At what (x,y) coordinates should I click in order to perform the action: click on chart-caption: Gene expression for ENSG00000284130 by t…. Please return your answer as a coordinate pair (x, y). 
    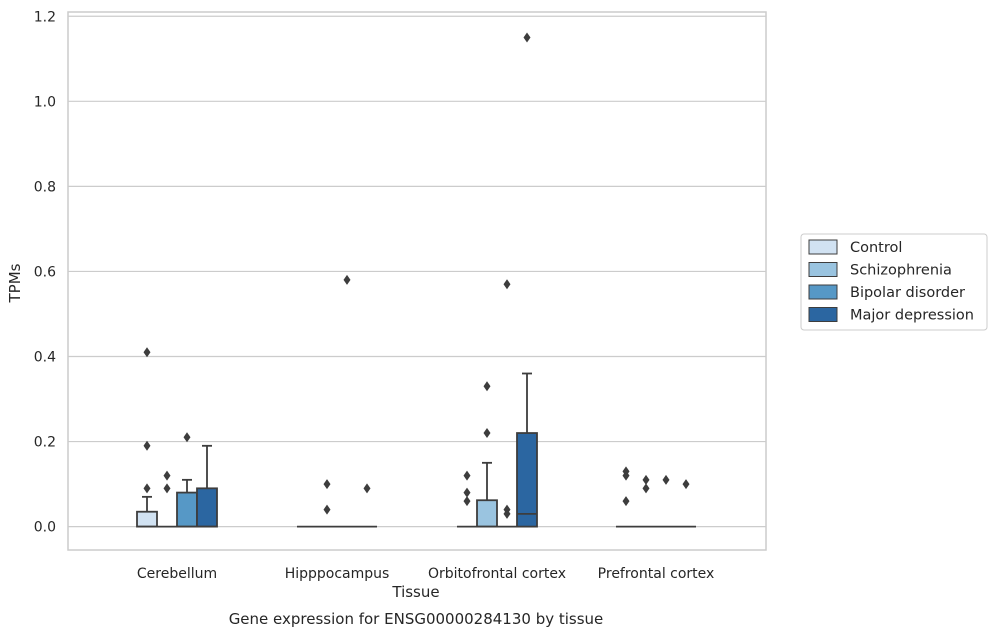
    Looking at the image, I should click on (416, 619).